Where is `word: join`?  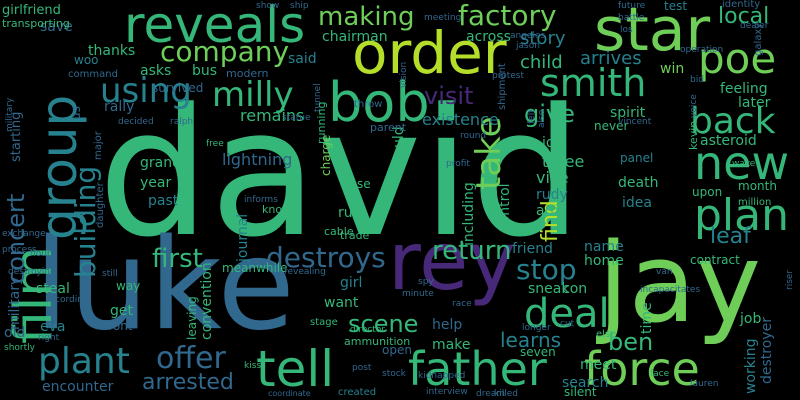
word: join is located at coordinates (555, 143).